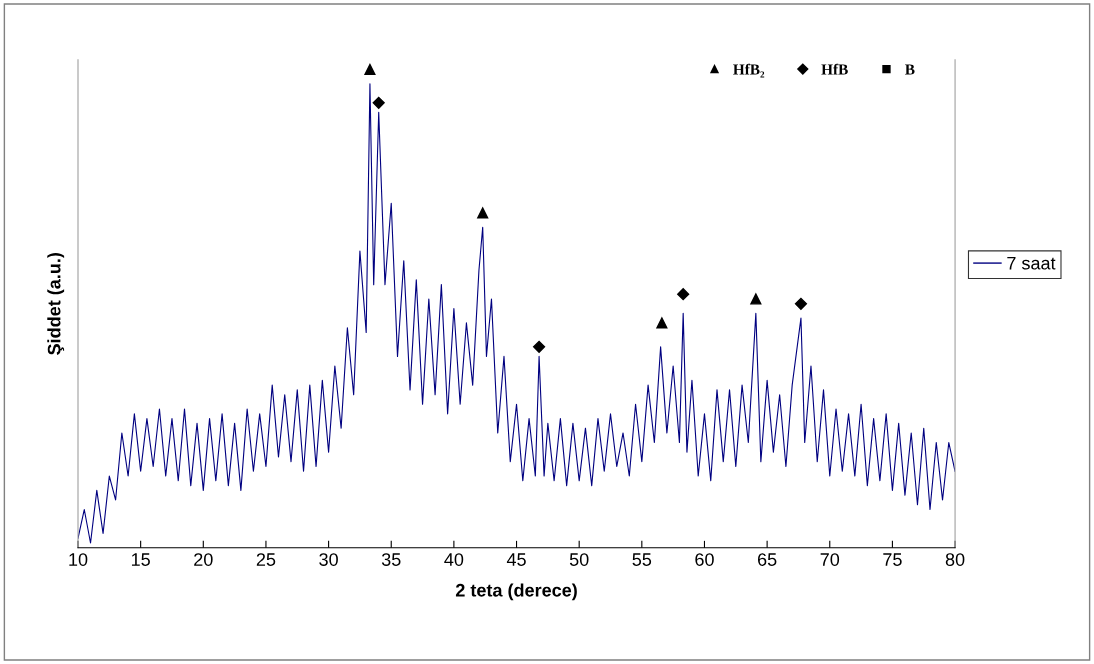 This screenshot has height=664, width=1094. What do you see at coordinates (955, 559) in the screenshot?
I see `x-tick-label: 80` at bounding box center [955, 559].